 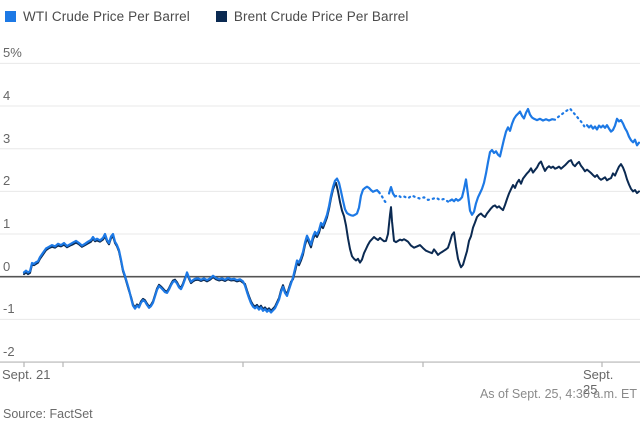 What do you see at coordinates (12, 53) in the screenshot?
I see `y-tick-label: 5%` at bounding box center [12, 53].